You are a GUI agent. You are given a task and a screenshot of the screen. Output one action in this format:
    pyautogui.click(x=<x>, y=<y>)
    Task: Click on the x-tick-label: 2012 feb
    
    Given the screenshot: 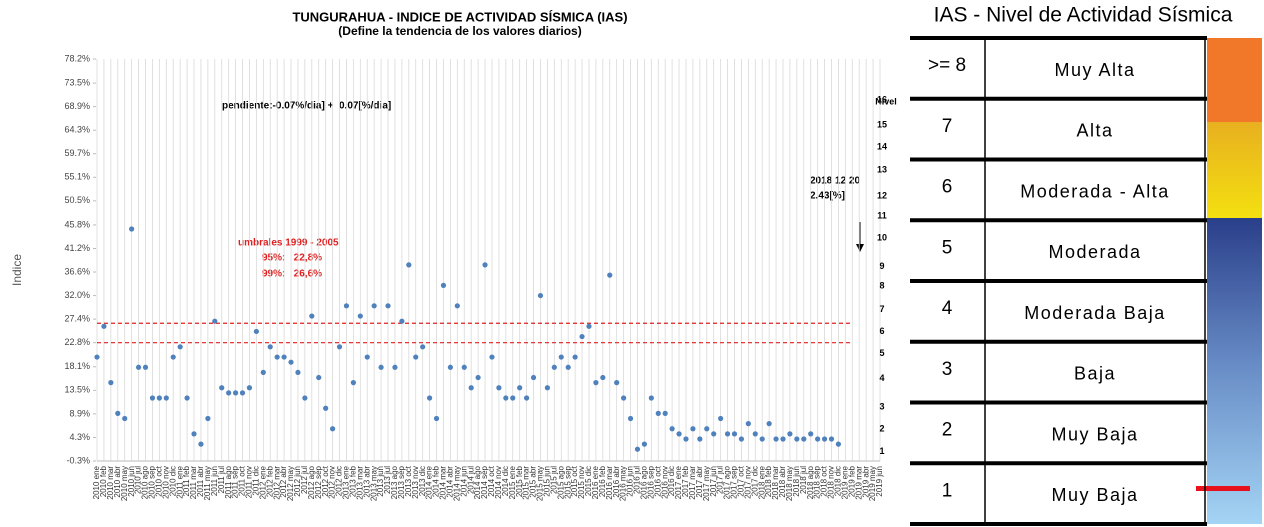 What is the action you would take?
    pyautogui.click(x=269, y=481)
    